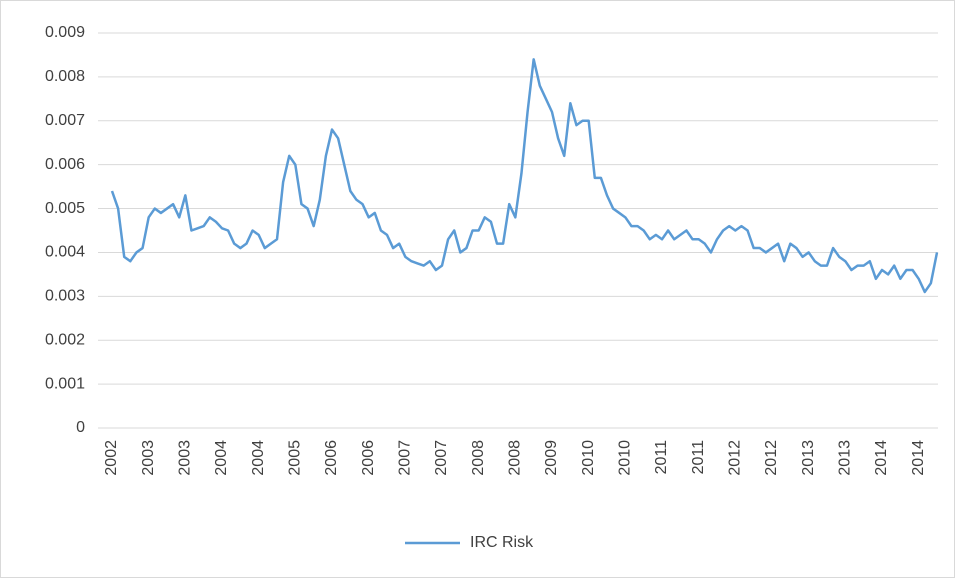 Image resolution: width=955 pixels, height=578 pixels. What do you see at coordinates (65, 208) in the screenshot?
I see `y-tick-label: 0.005` at bounding box center [65, 208].